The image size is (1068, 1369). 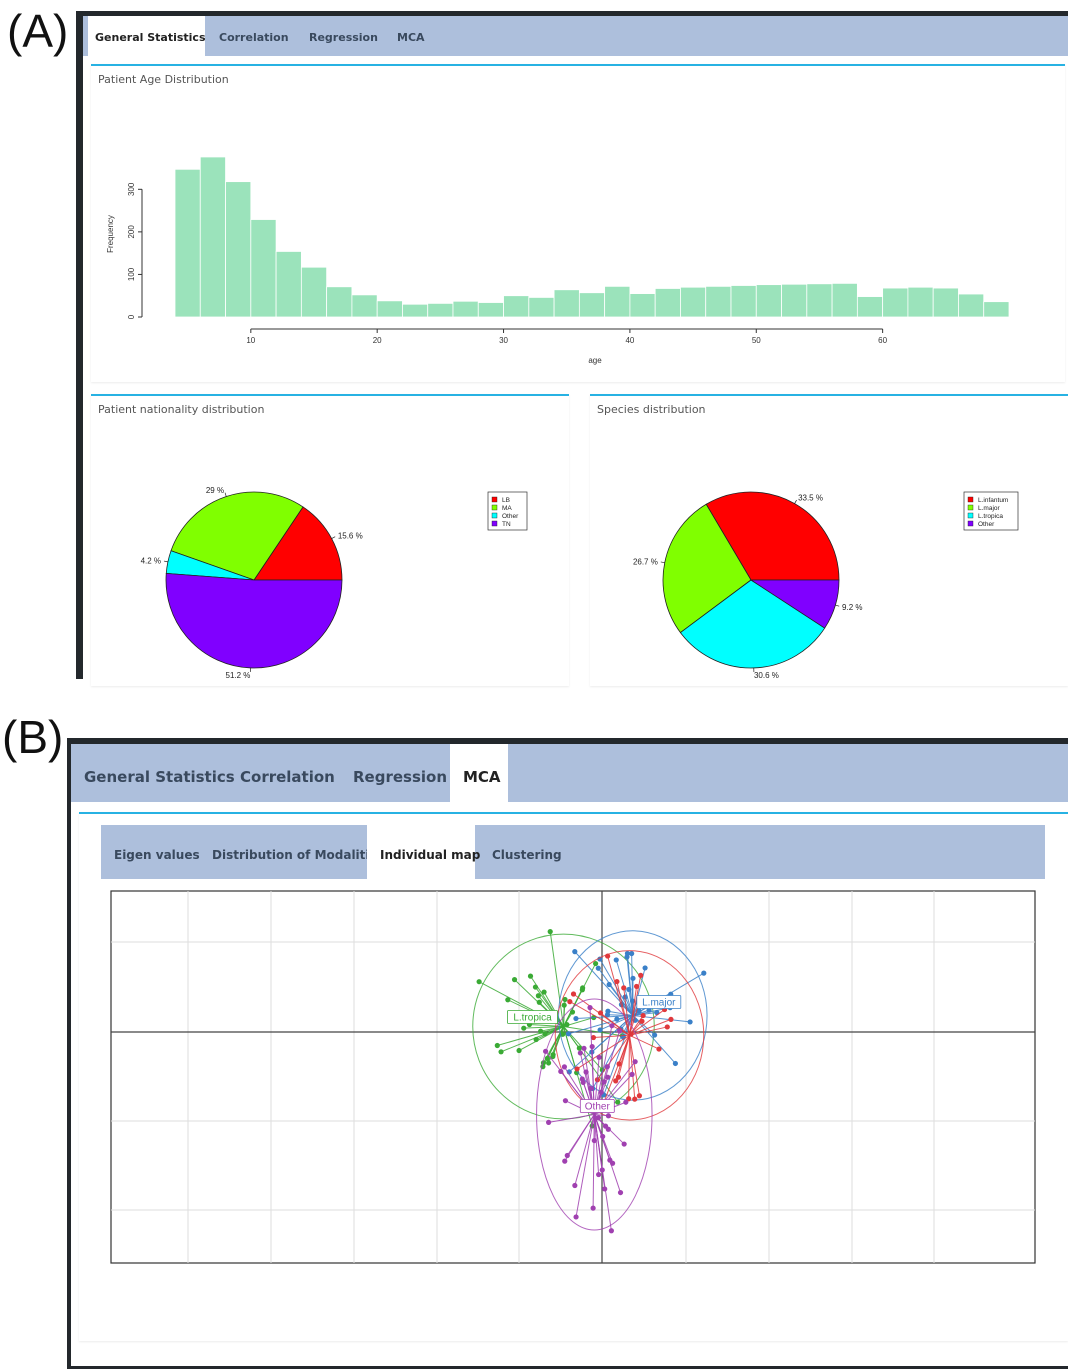 What do you see at coordinates (110, 234) in the screenshot?
I see `y-axis-label: Frequency` at bounding box center [110, 234].